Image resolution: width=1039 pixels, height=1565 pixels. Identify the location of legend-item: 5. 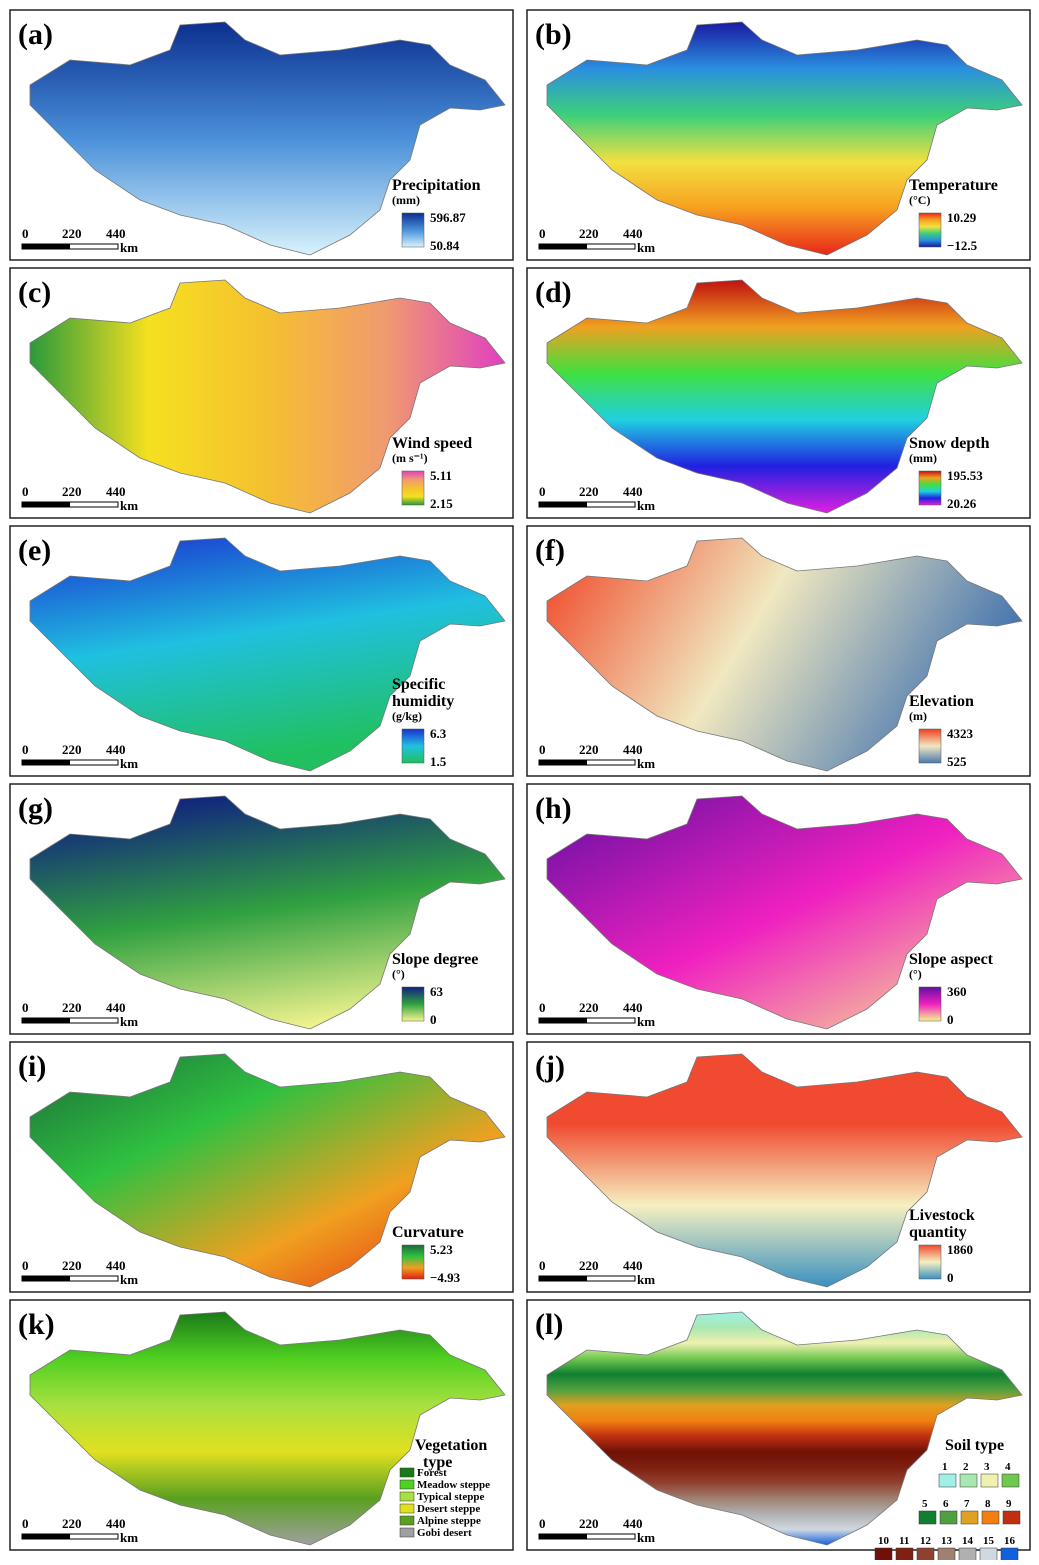
(925, 1504).